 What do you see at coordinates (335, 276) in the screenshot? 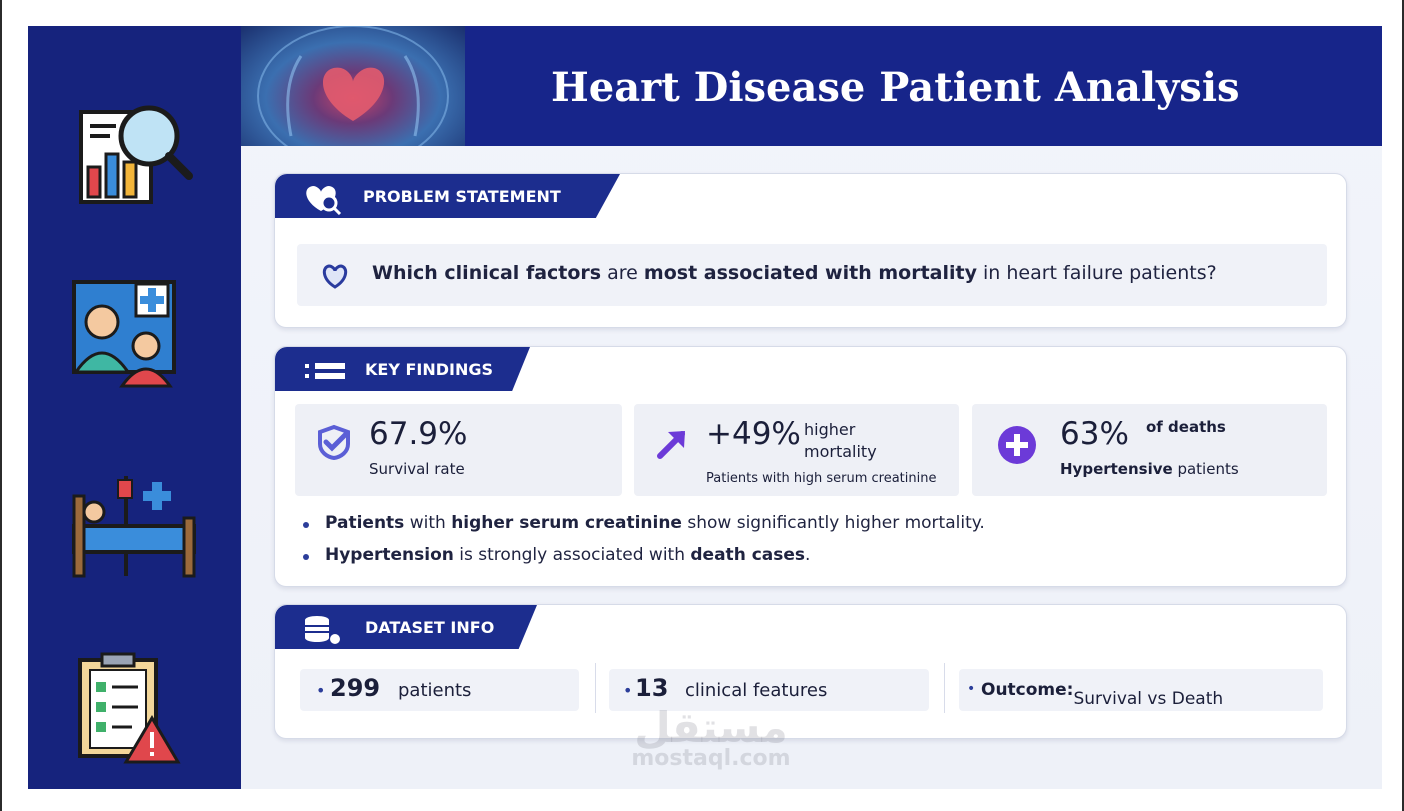
I see `heart-outline-icon` at bounding box center [335, 276].